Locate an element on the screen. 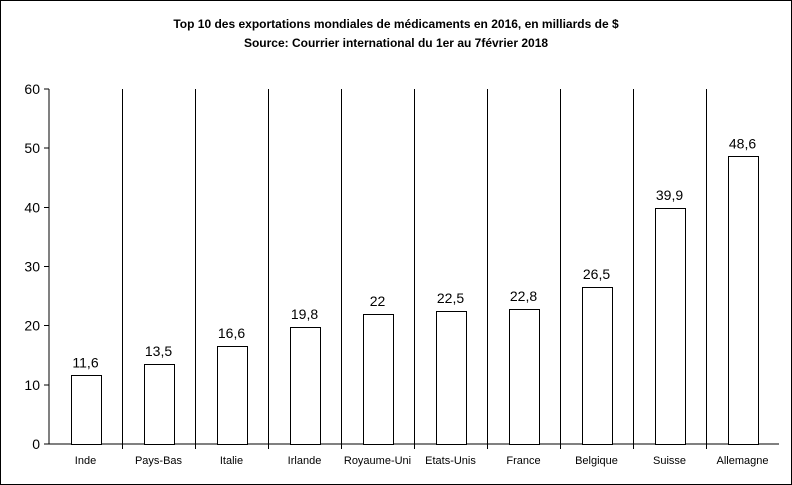 The width and height of the screenshot is (792, 485). data-label: 13,5 is located at coordinates (158, 351).